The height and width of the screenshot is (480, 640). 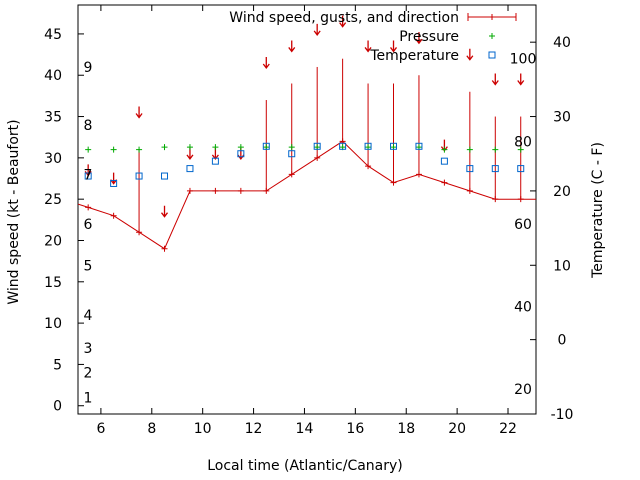 What do you see at coordinates (562, 192) in the screenshot?
I see `y2-tick-label: 20` at bounding box center [562, 192].